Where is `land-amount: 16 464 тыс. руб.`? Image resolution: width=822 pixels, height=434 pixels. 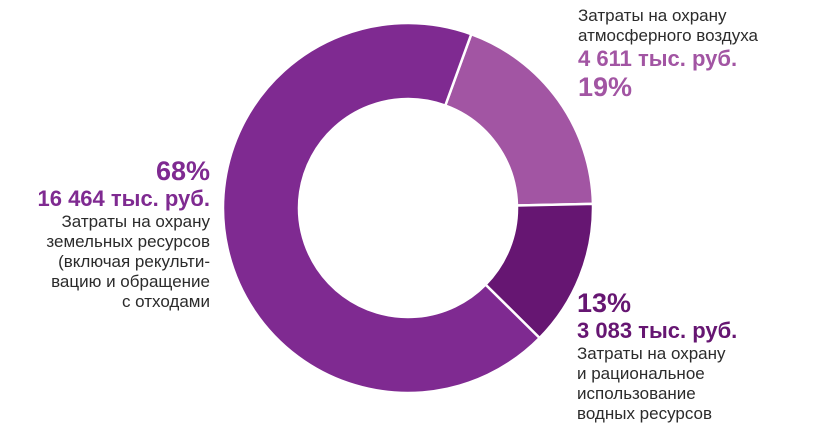
land-amount: 16 464 тыс. руб. is located at coordinates (123, 198).